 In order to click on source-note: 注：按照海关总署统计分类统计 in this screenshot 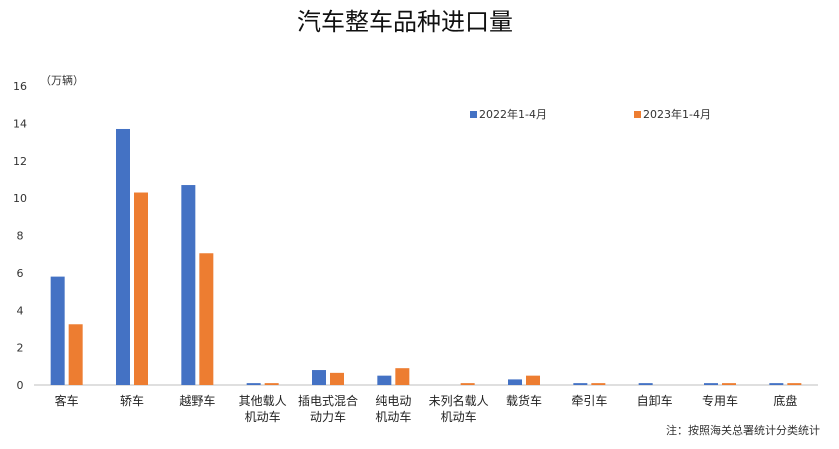, I will do `click(743, 430)`.